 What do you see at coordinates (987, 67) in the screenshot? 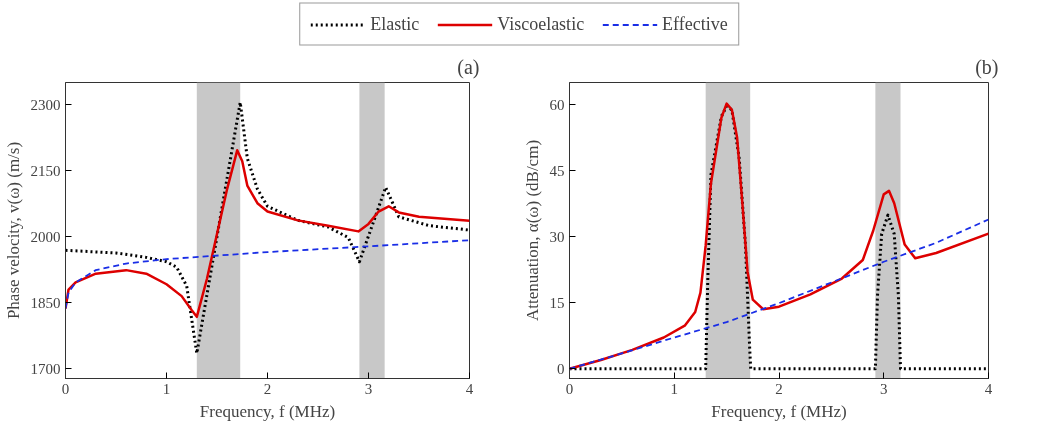
I see `text: (b)` at bounding box center [987, 67].